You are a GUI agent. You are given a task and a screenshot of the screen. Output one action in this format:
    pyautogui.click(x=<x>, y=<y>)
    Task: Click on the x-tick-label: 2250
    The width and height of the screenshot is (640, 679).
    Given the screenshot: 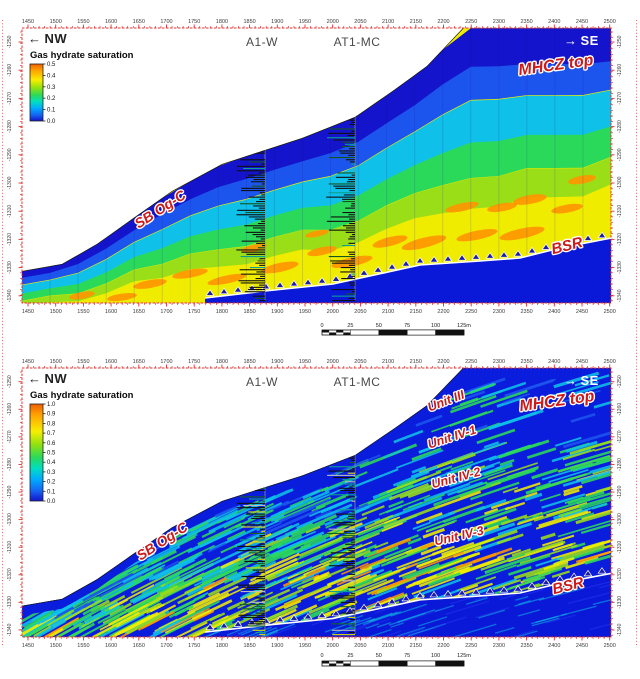 What is the action you would take?
    pyautogui.click(x=471, y=362)
    